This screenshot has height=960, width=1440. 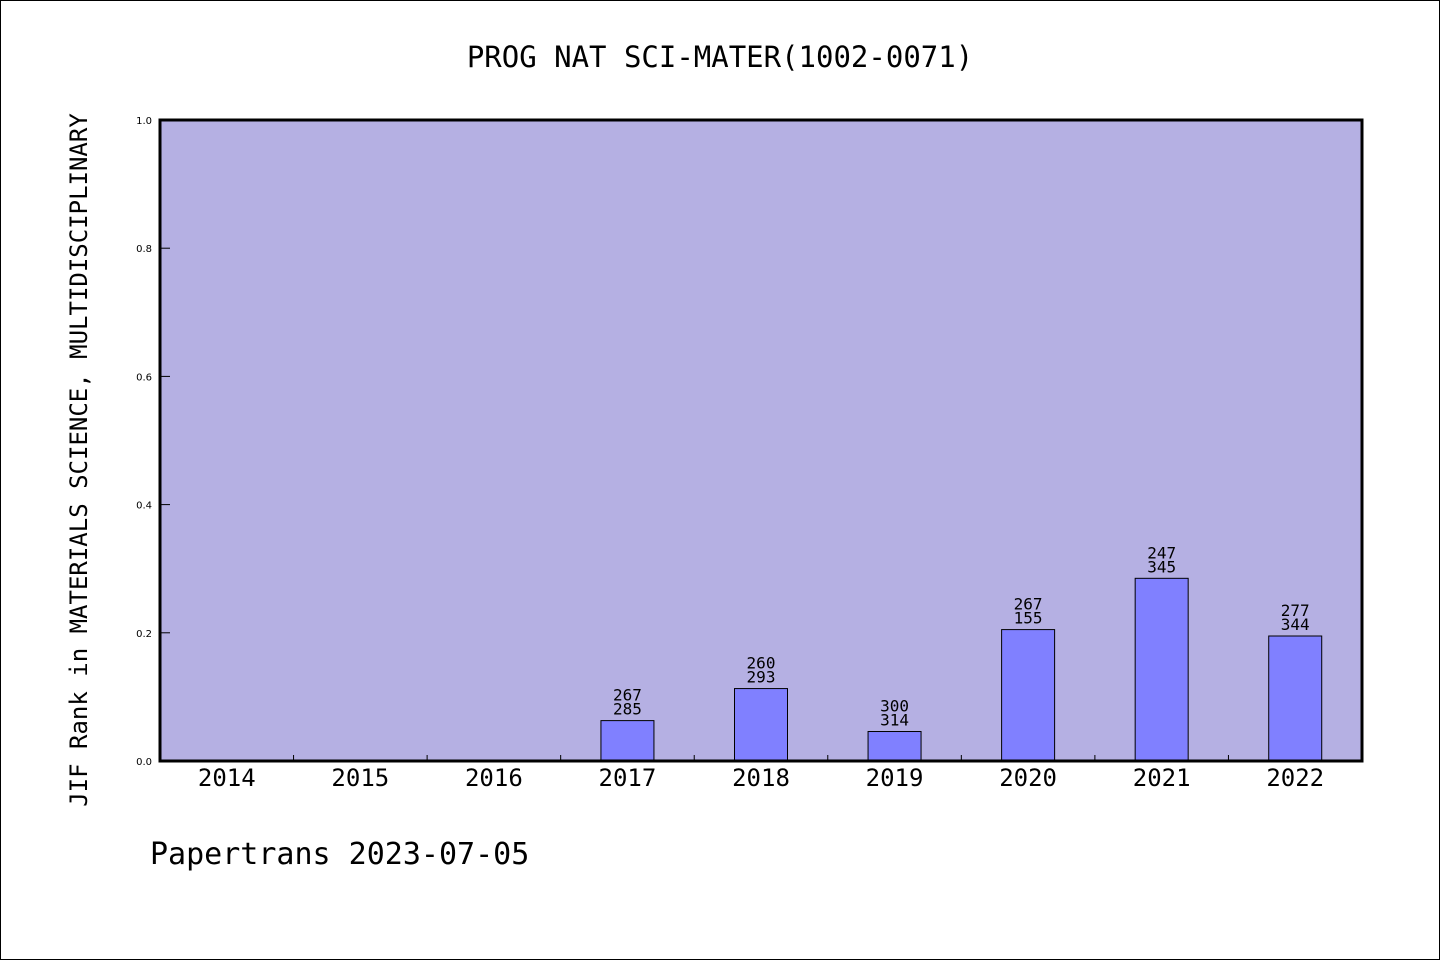 I want to click on x-tick-label: 2021, so click(x=1162, y=778).